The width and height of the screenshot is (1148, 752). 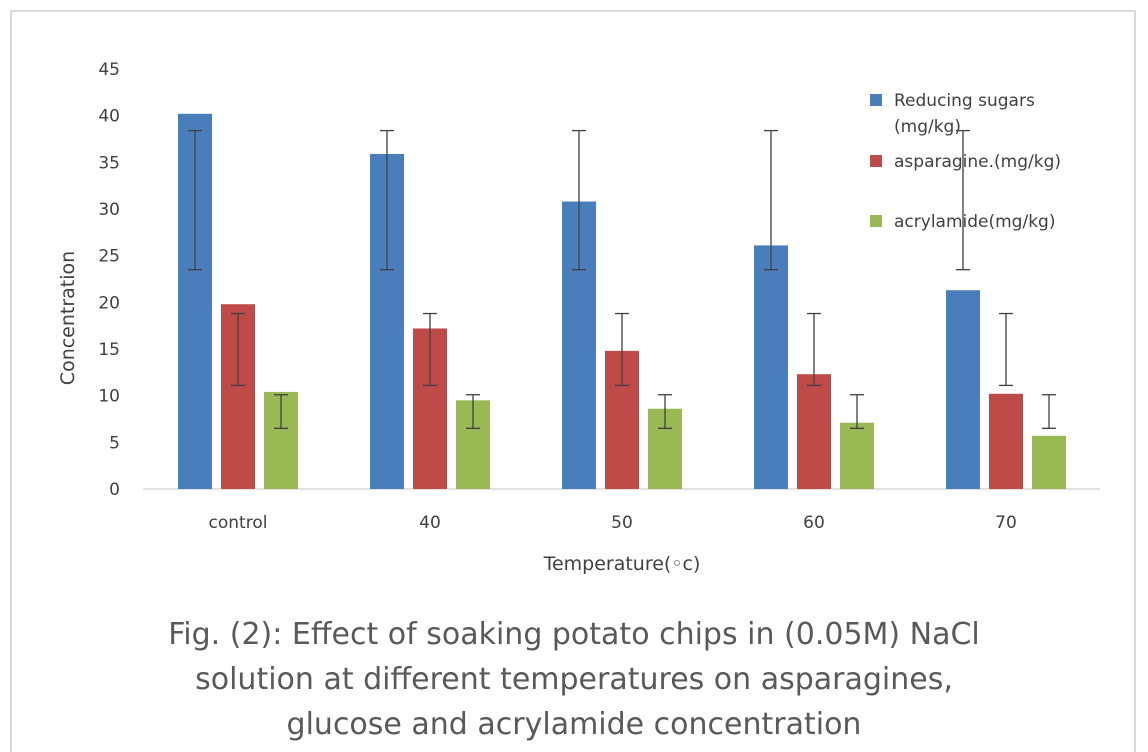 What do you see at coordinates (109, 117) in the screenshot?
I see `y-tick-label: 40` at bounding box center [109, 117].